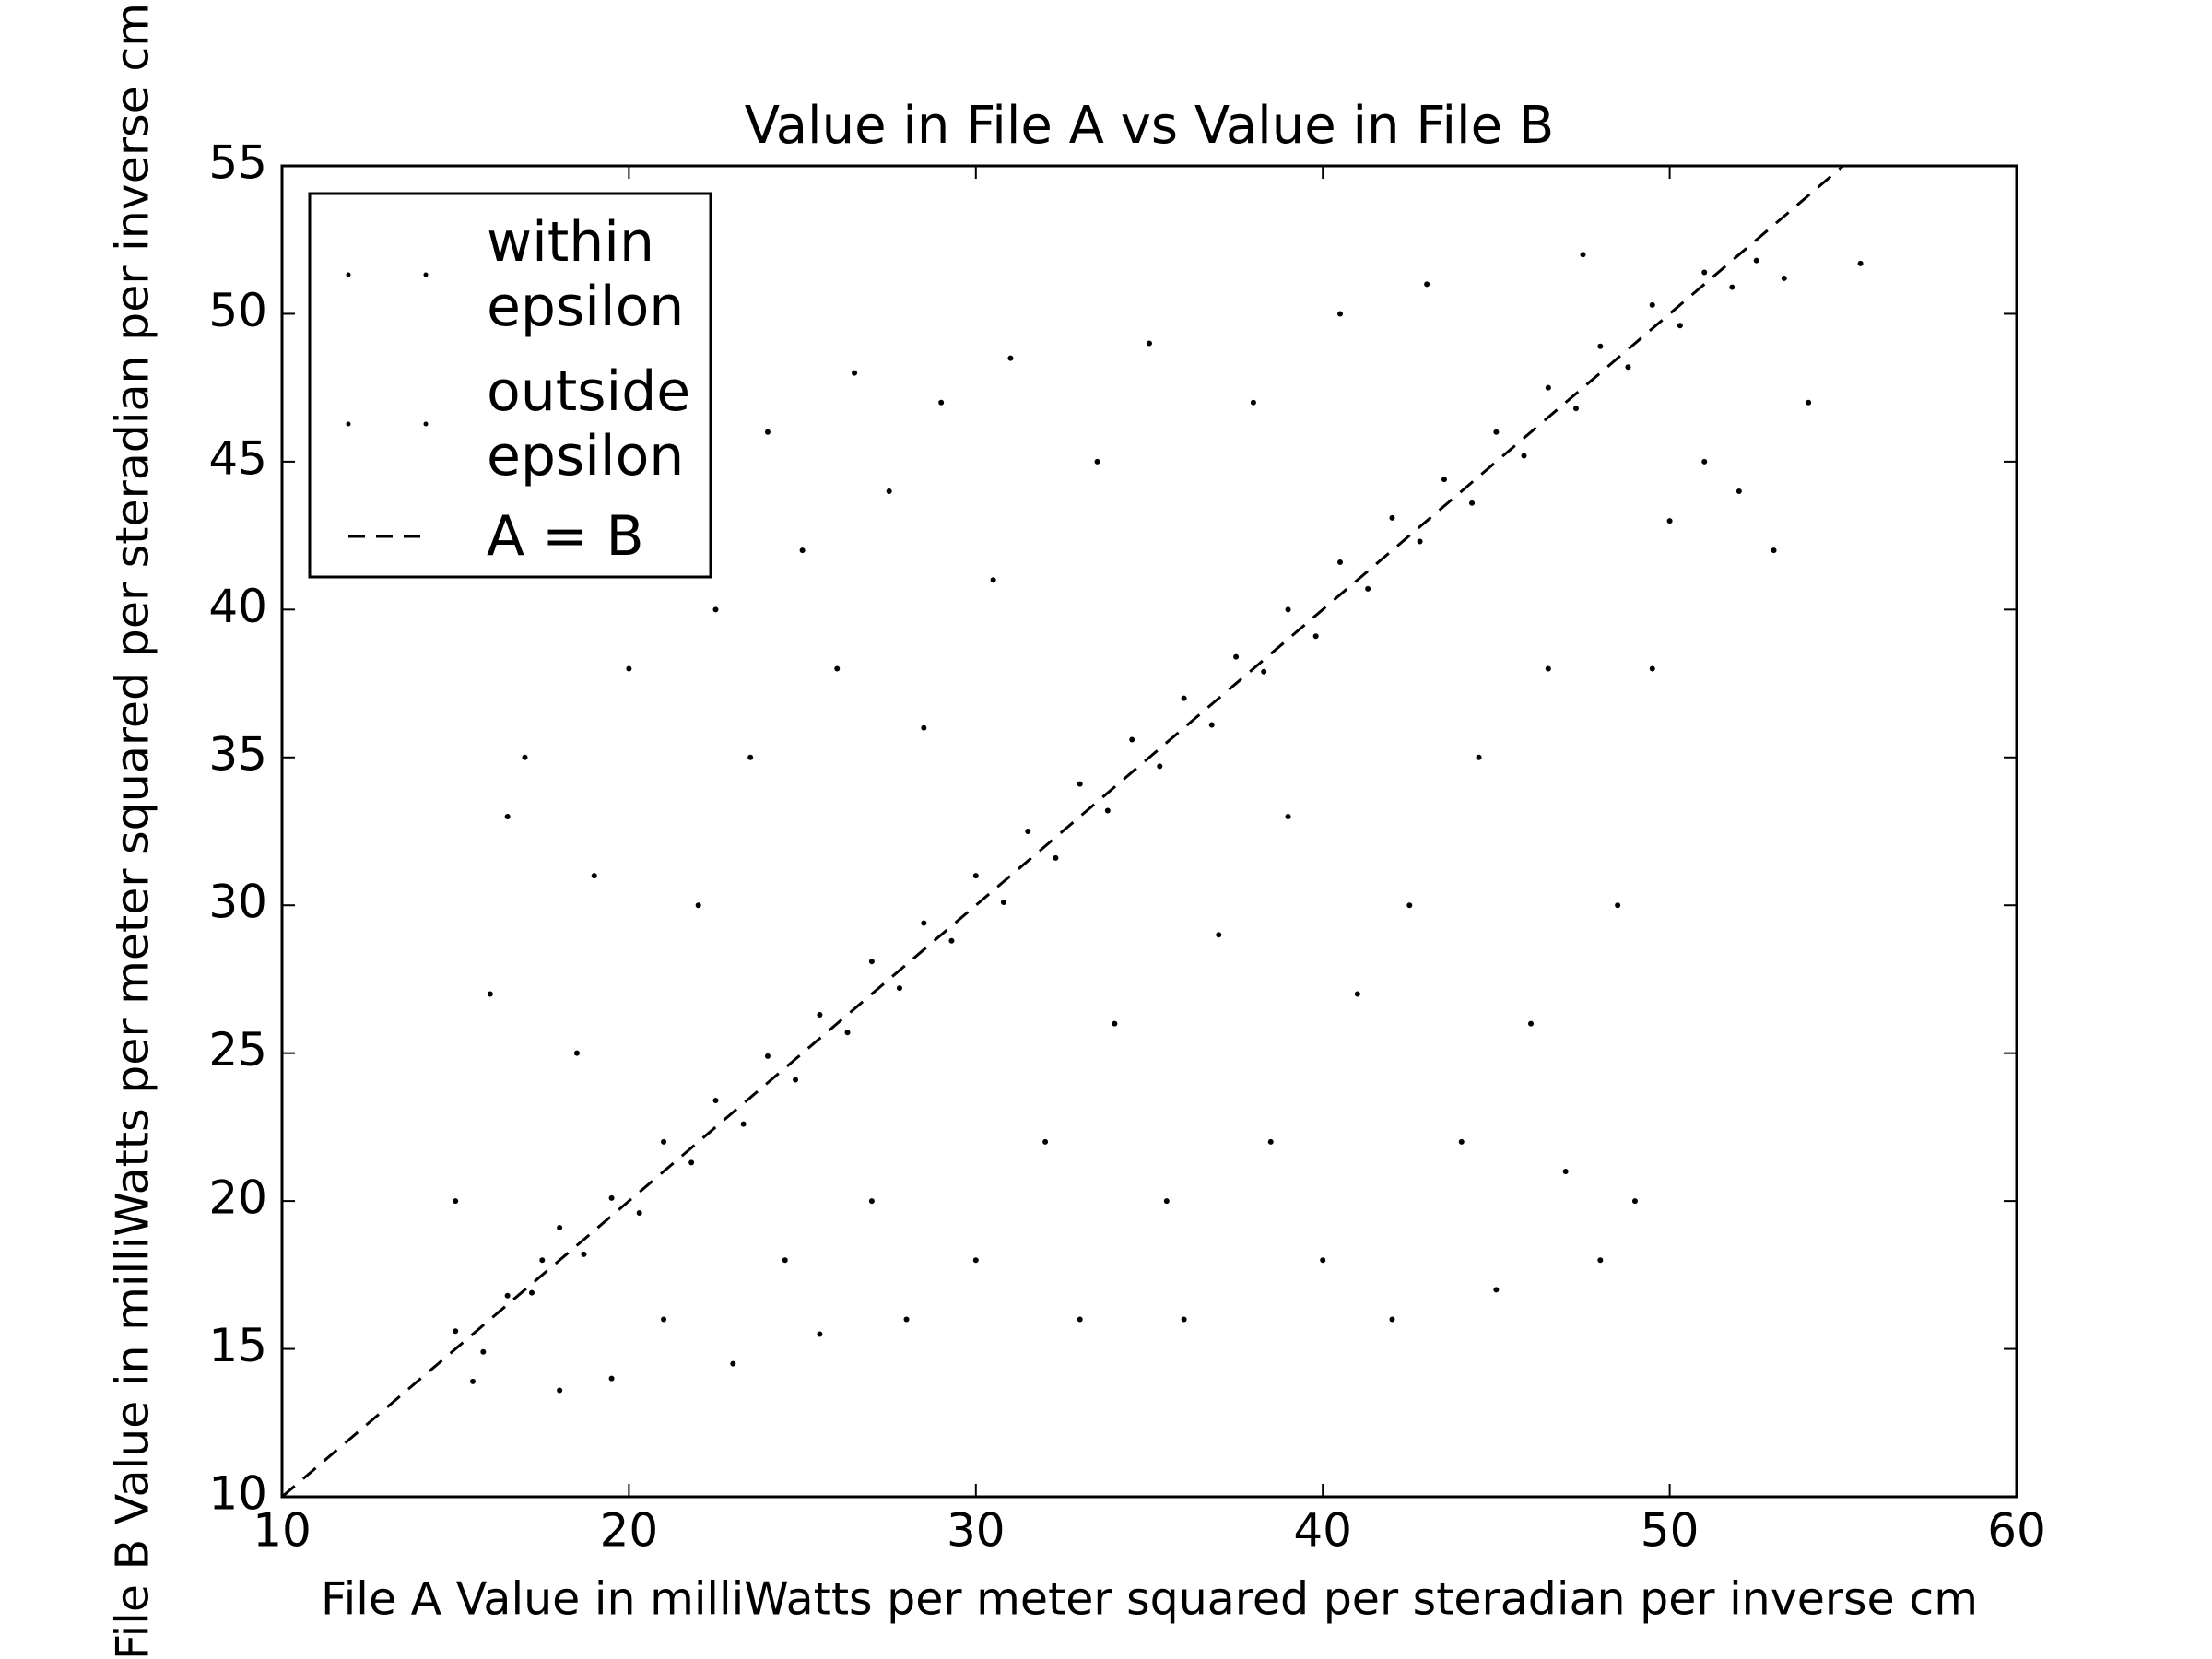  Describe the element at coordinates (629, 1531) in the screenshot. I see `x-tick-label: 20` at that location.